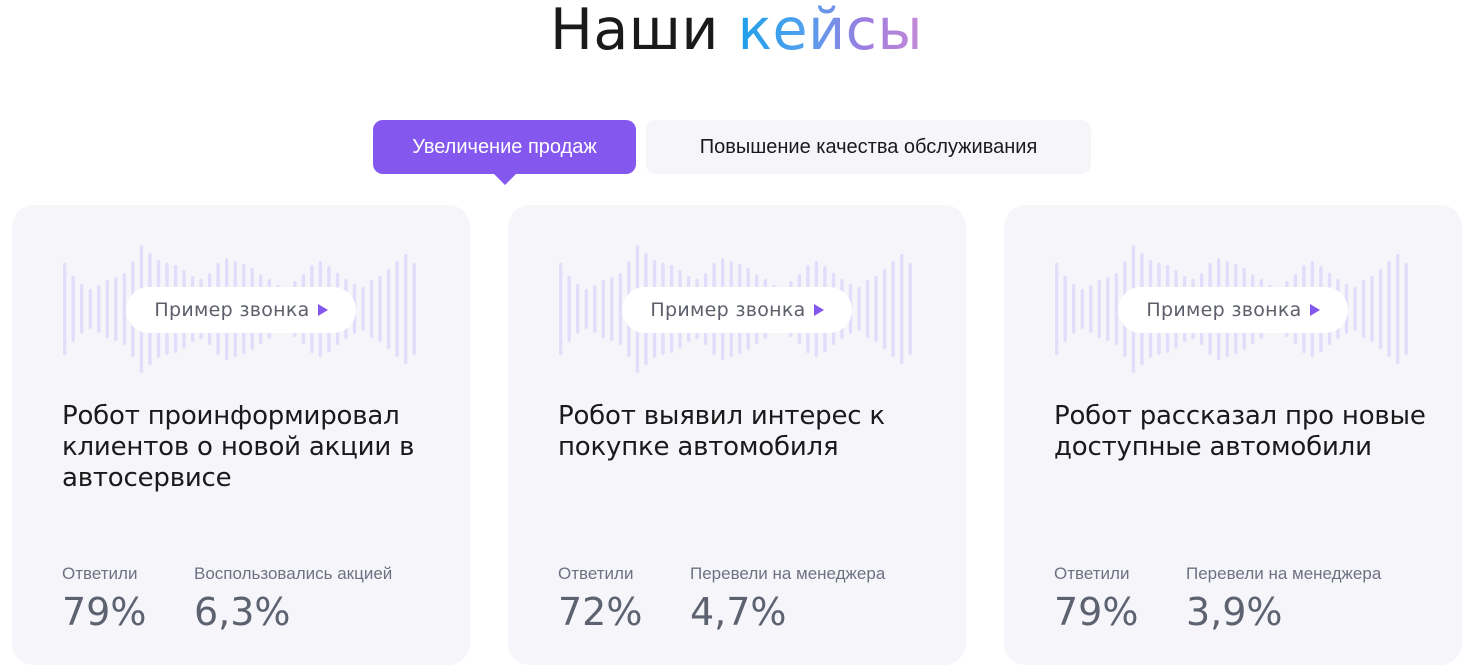 This screenshot has width=1473, height=671. I want to click on stat-value: 72%, so click(600, 612).